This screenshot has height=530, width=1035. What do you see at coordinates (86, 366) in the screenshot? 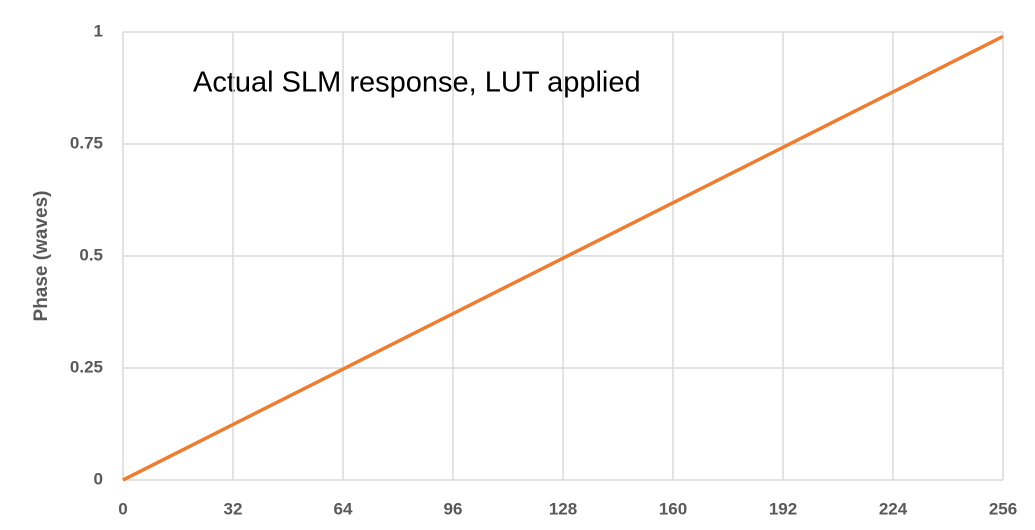
I see `y-tick-label: 0.25` at bounding box center [86, 366].